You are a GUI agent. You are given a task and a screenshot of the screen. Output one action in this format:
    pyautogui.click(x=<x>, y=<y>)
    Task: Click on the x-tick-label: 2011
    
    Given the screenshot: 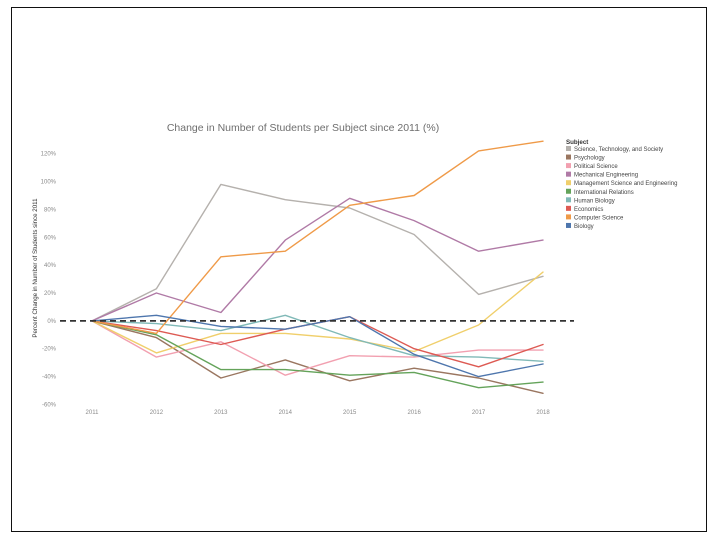 What is the action you would take?
    pyautogui.click(x=93, y=413)
    